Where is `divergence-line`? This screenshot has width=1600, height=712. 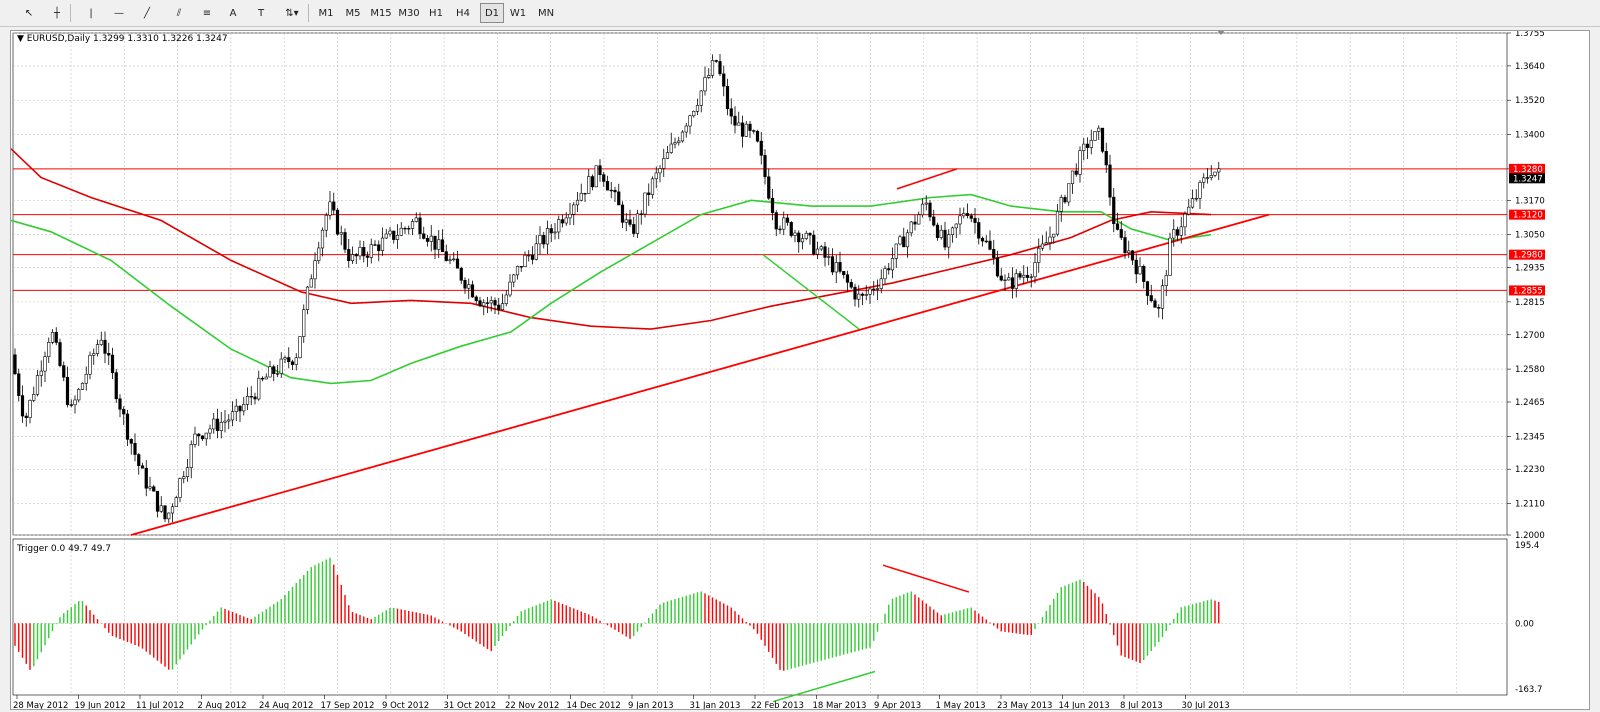
divergence-line is located at coordinates (811, 292).